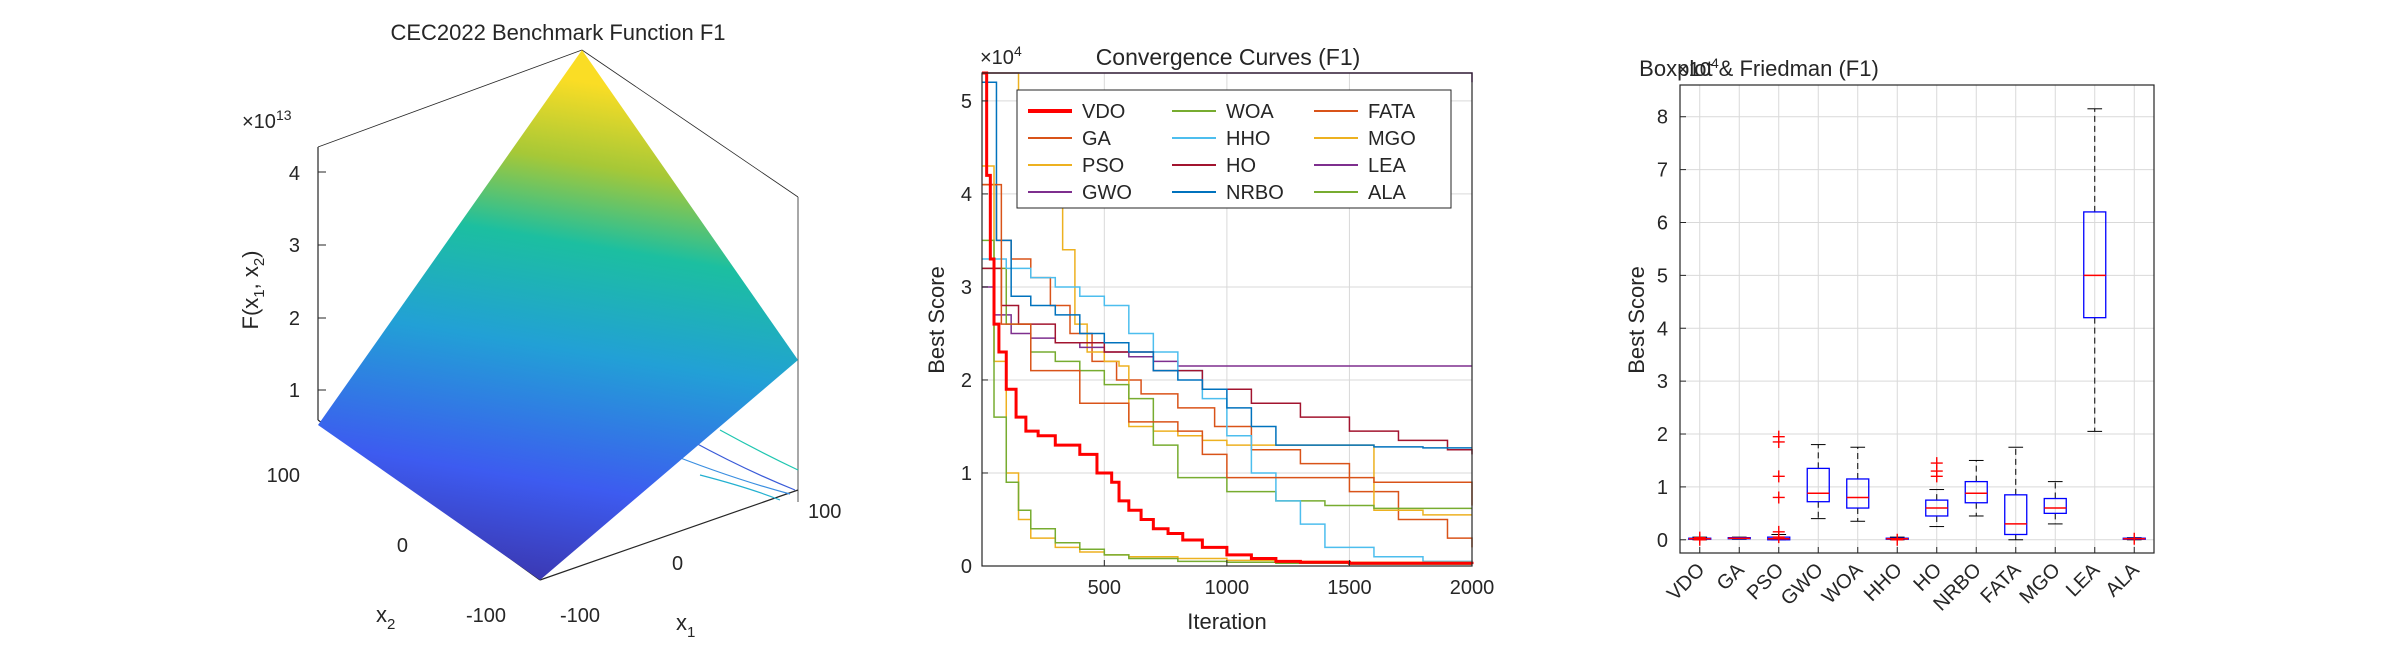 This screenshot has height=661, width=2381. What do you see at coordinates (685, 625) in the screenshot?
I see `x1-axis-label: x1` at bounding box center [685, 625].